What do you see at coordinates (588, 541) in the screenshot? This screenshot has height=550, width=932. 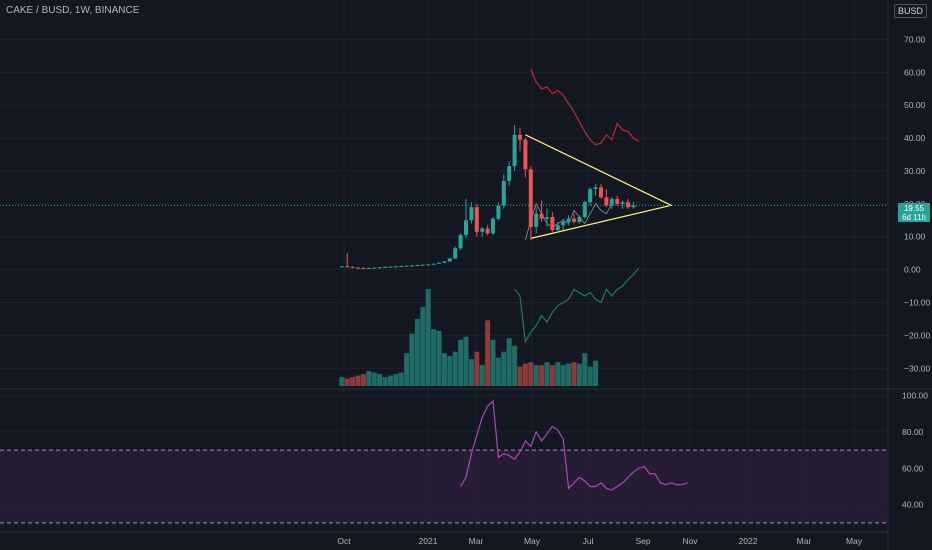 I see `time-tick-label: Jul` at bounding box center [588, 541].